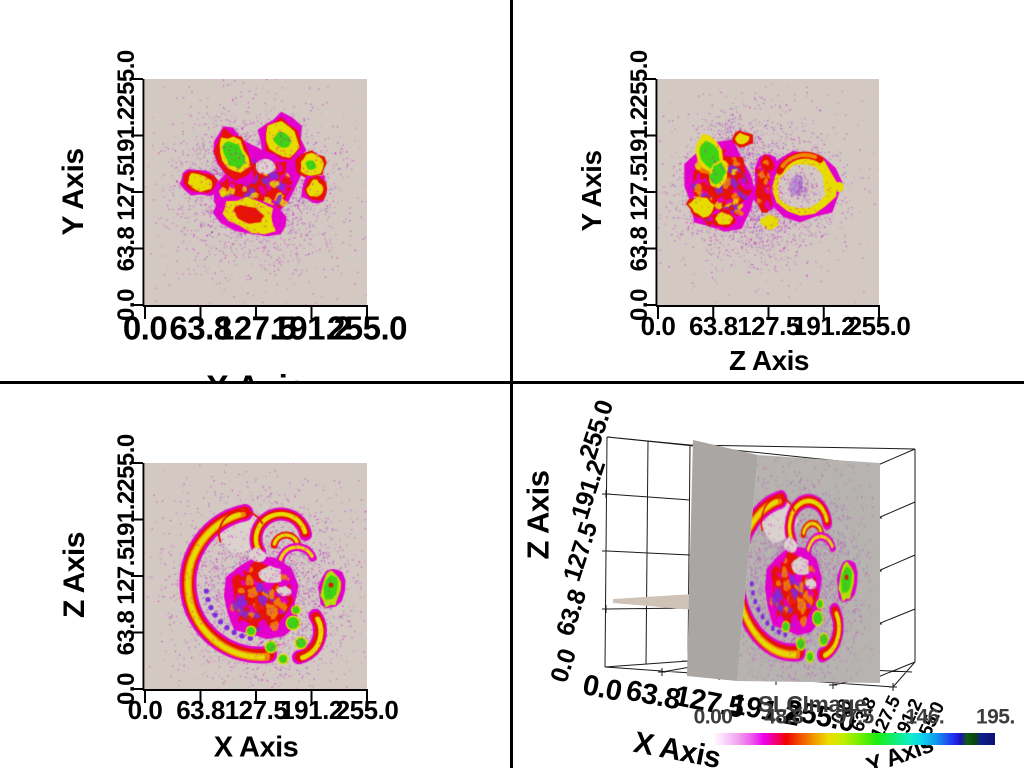 This screenshot has height=768, width=1024. I want to click on legend-colorbar, so click(854, 739).